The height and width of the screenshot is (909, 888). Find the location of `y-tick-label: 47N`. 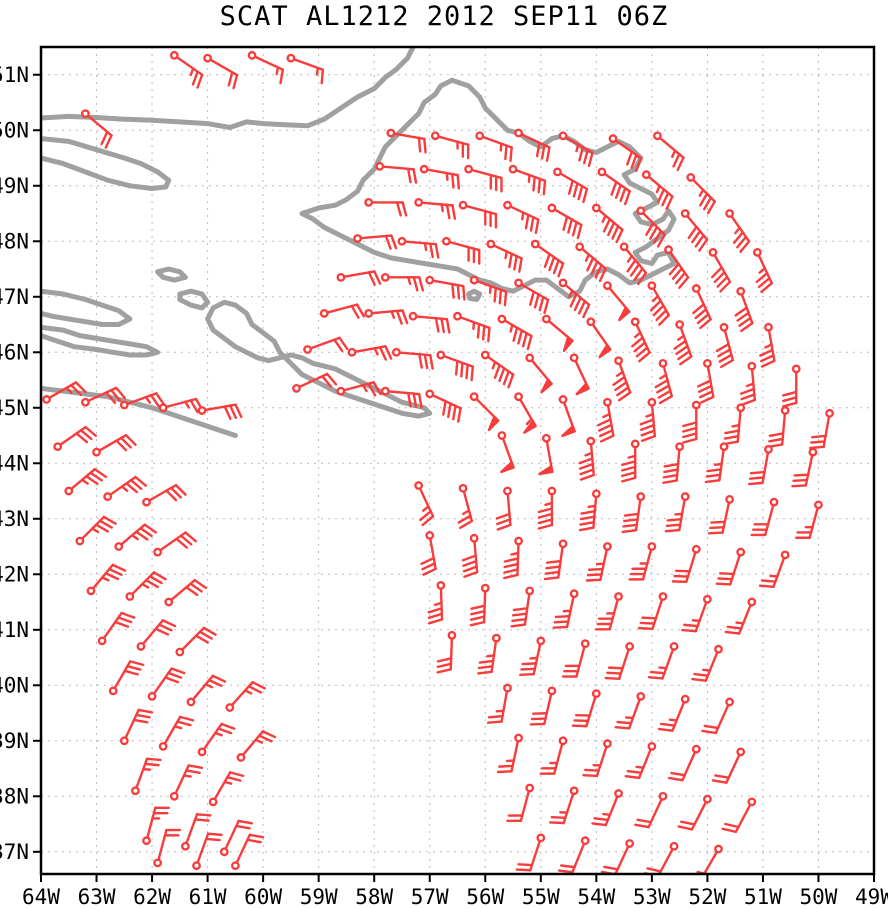

y-tick-label: 47N is located at coordinates (14, 297).